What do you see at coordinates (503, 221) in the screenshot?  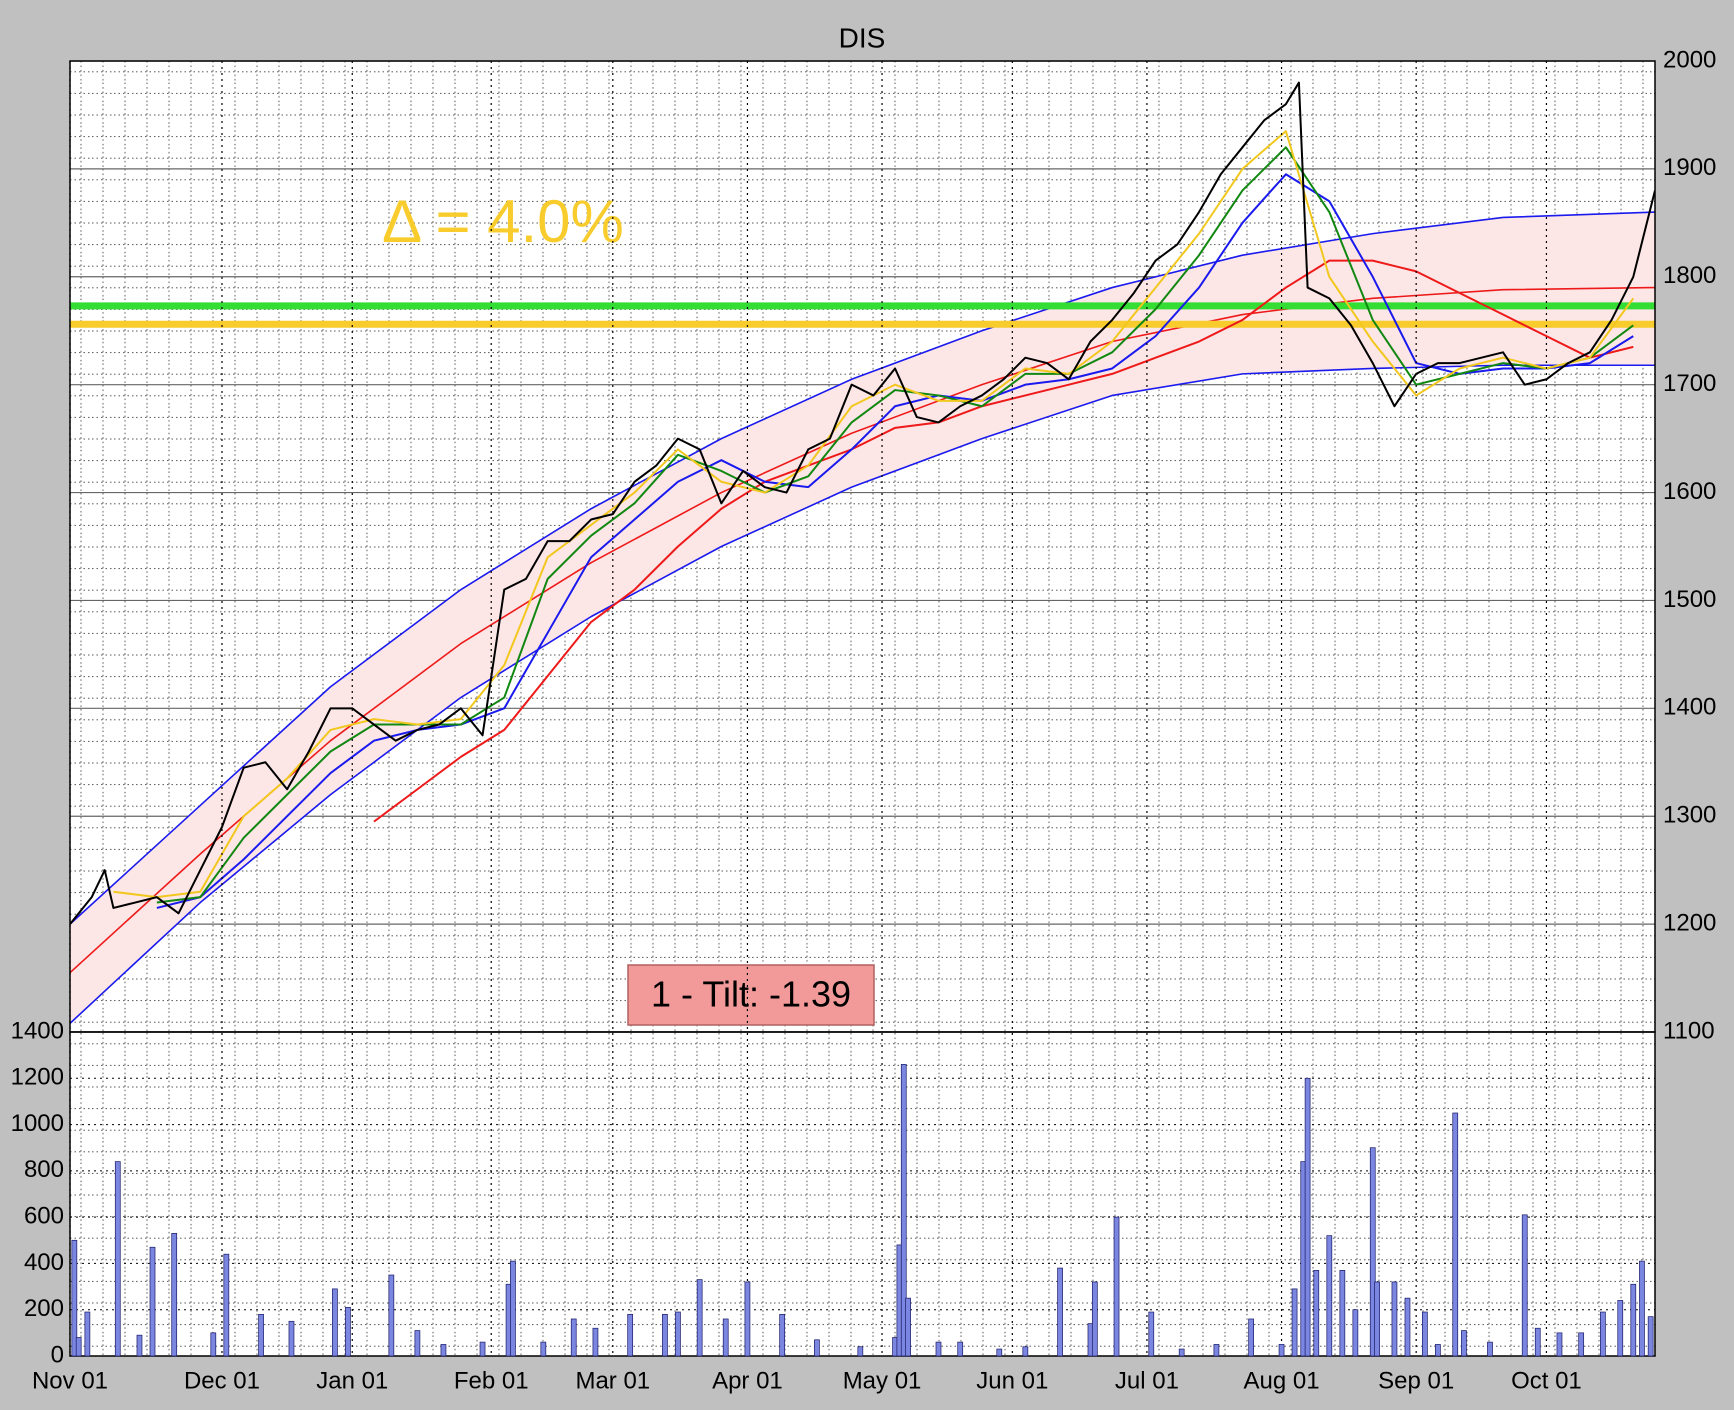 I see `delta-annotation: Δ = 4.0%` at bounding box center [503, 221].